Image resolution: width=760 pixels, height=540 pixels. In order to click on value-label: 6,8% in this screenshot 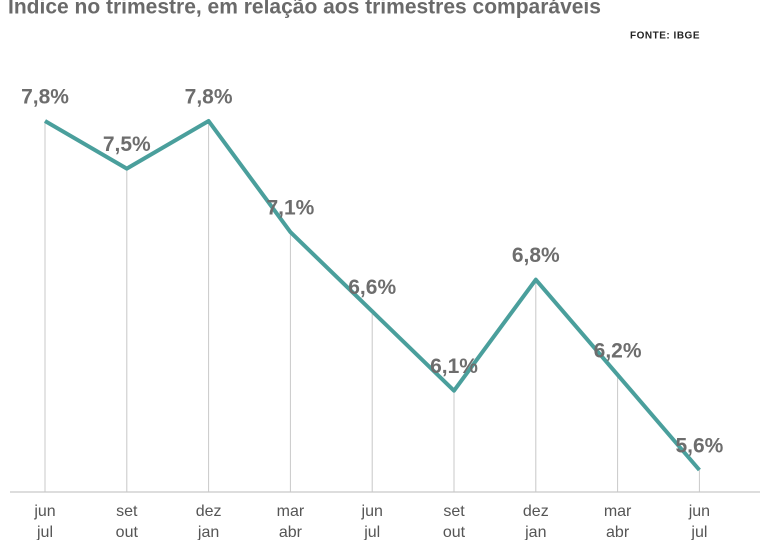, I will do `click(536, 255)`.